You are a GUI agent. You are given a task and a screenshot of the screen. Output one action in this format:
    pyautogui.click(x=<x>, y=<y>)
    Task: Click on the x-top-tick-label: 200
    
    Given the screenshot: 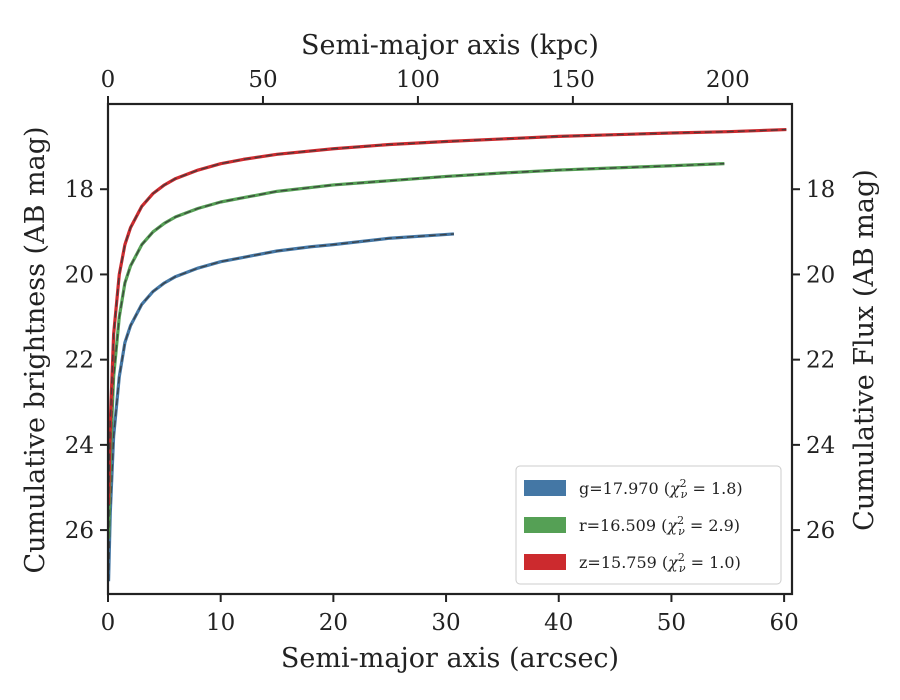 What is the action you would take?
    pyautogui.click(x=728, y=80)
    